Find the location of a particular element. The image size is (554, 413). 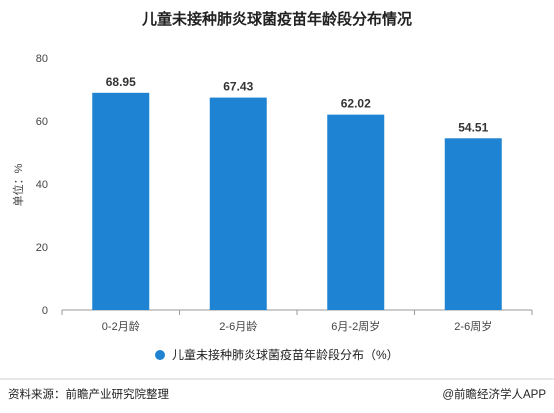

source-note: 资料来源：前瞻产业研究院整理 is located at coordinates (88, 394).